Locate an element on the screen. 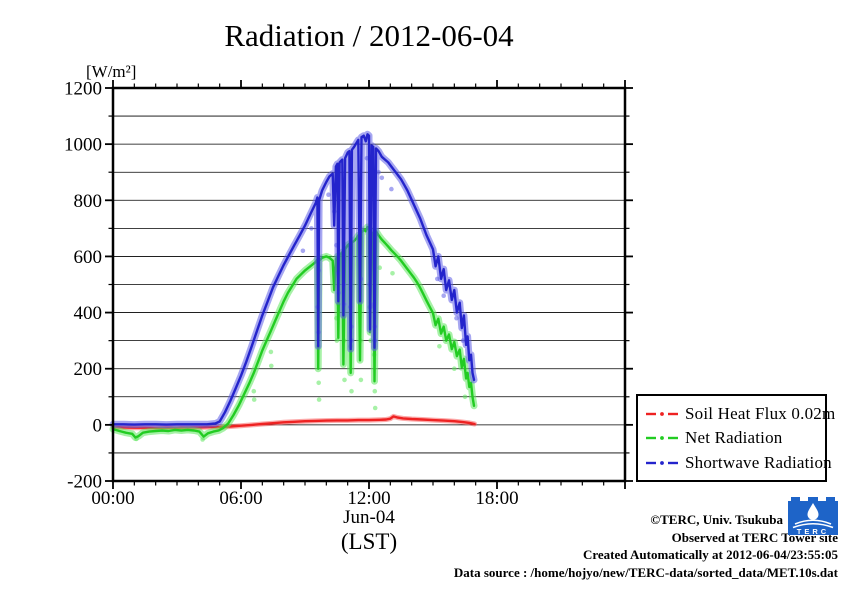 This screenshot has height=595, width=842. legend-line-sample-red-icon is located at coordinates (662, 413).